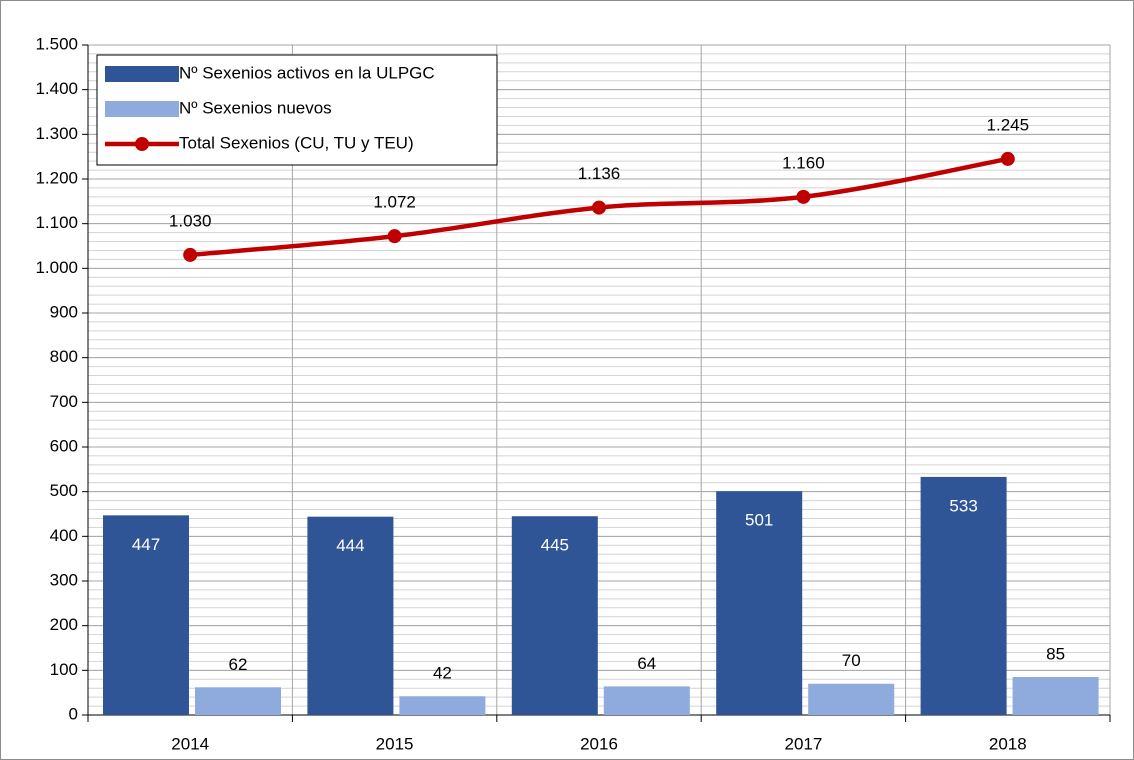 This screenshot has height=760, width=1134. What do you see at coordinates (56, 43) in the screenshot?
I see `y-tick-label: 1.500` at bounding box center [56, 43].